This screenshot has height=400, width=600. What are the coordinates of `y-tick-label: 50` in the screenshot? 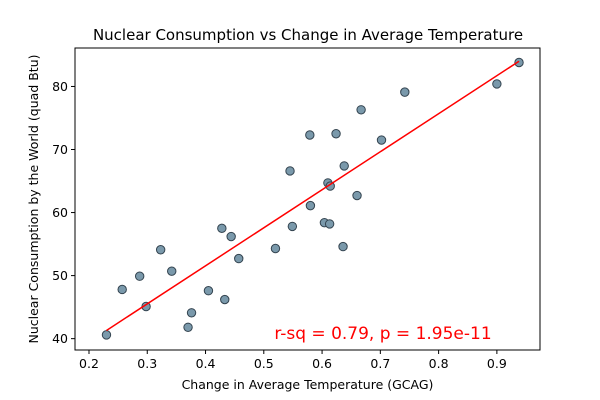 It's located at (60, 275).